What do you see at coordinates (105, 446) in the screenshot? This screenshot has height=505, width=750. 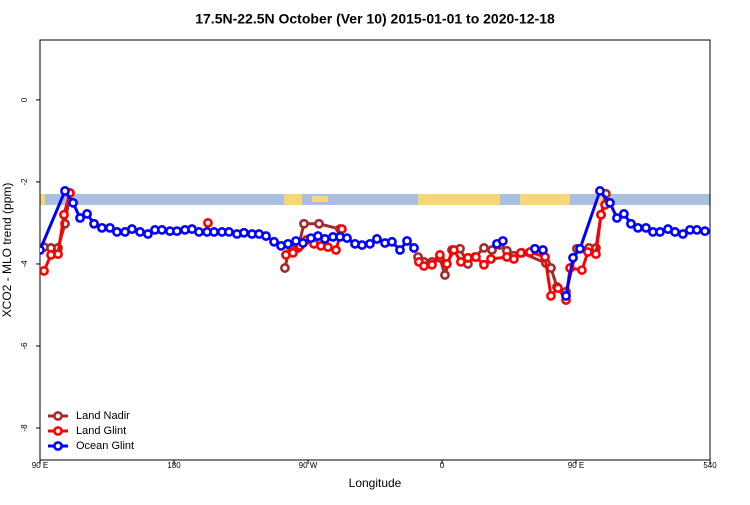 I see `legend-label: Ocean Glint` at bounding box center [105, 446].